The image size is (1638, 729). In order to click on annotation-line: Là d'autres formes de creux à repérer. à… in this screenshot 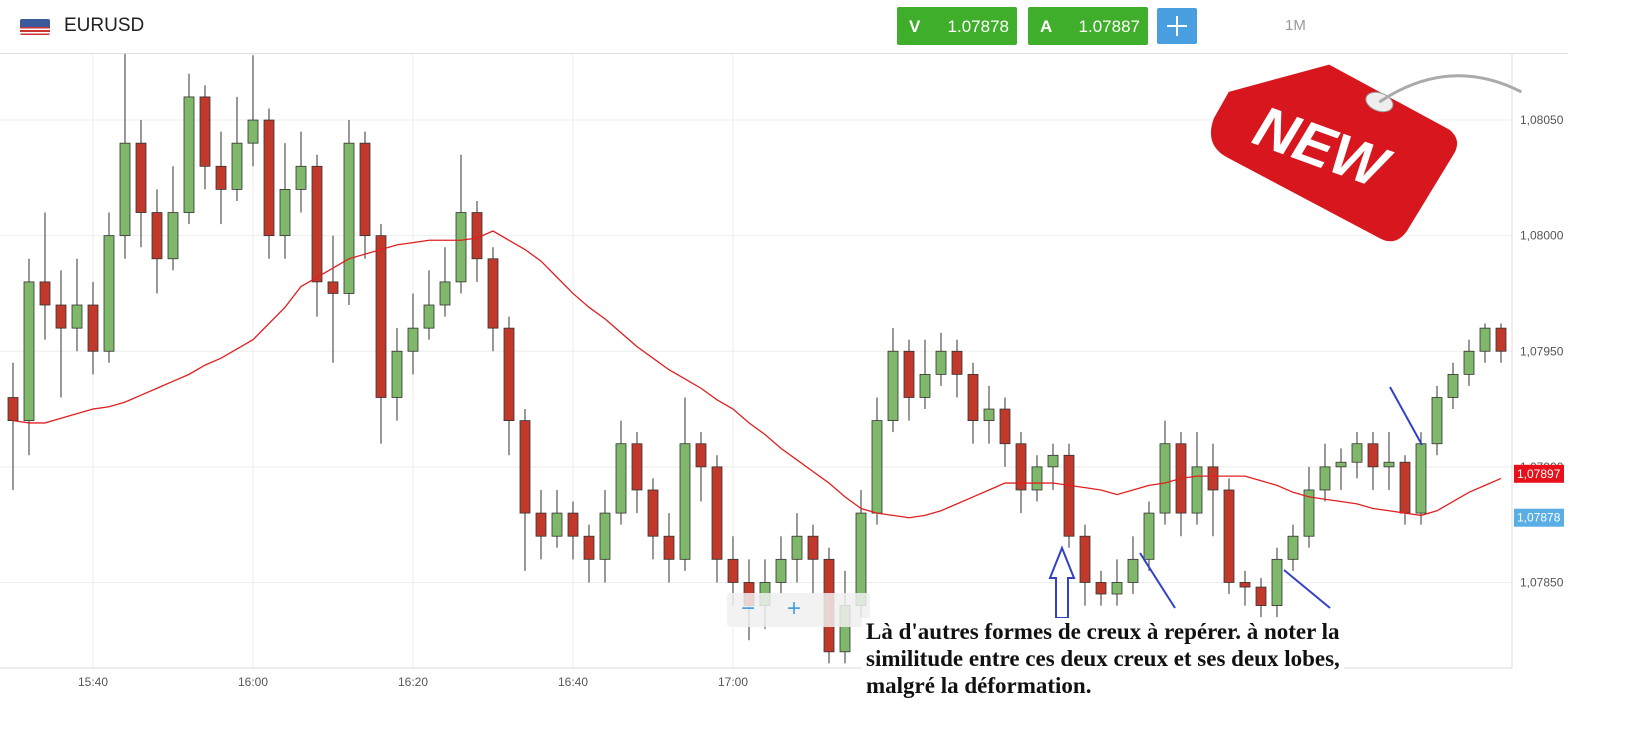, I will do `click(1103, 631)`.